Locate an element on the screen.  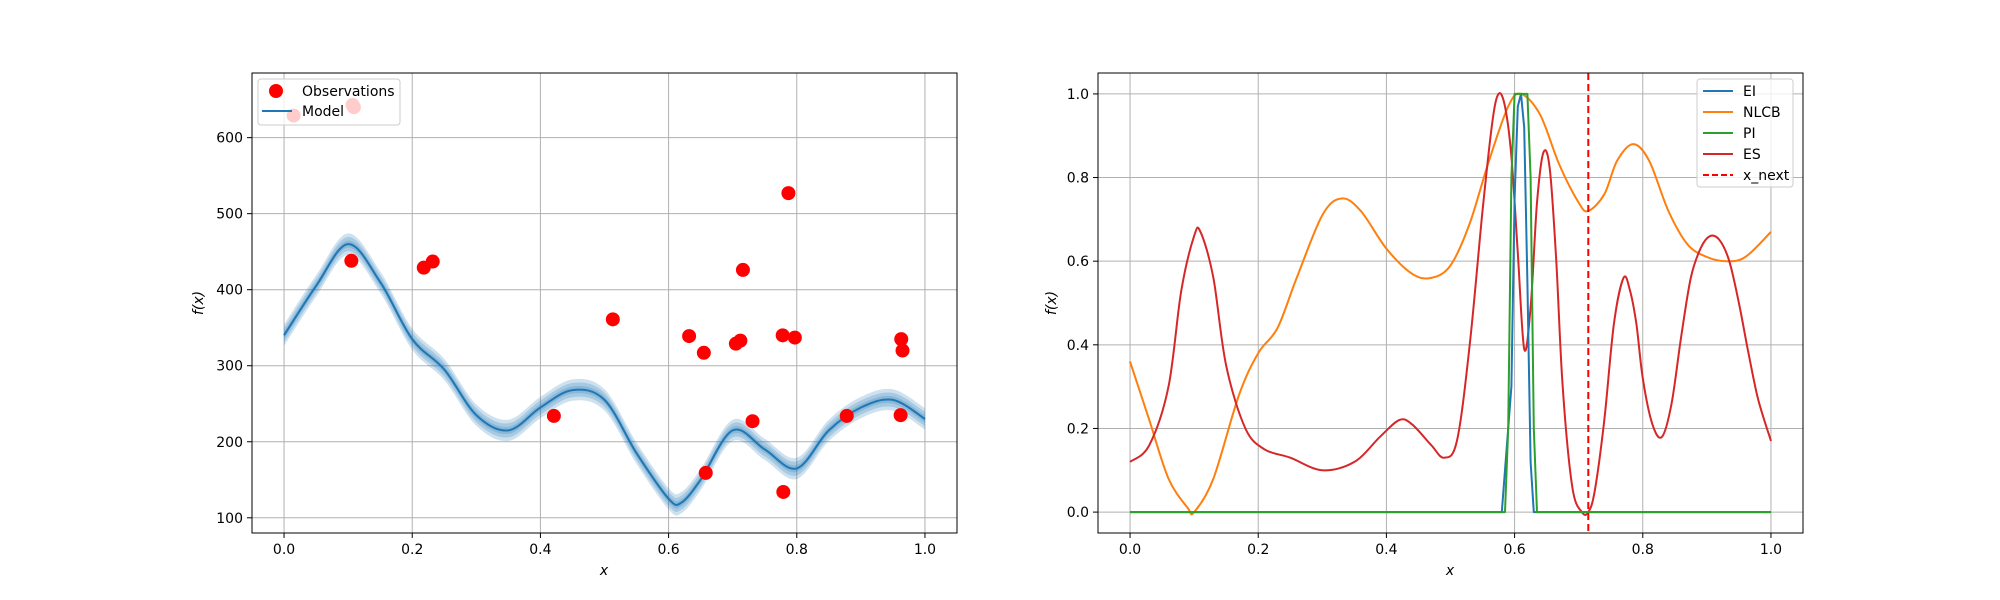
l-y-tick-label: 600 is located at coordinates (229, 139).